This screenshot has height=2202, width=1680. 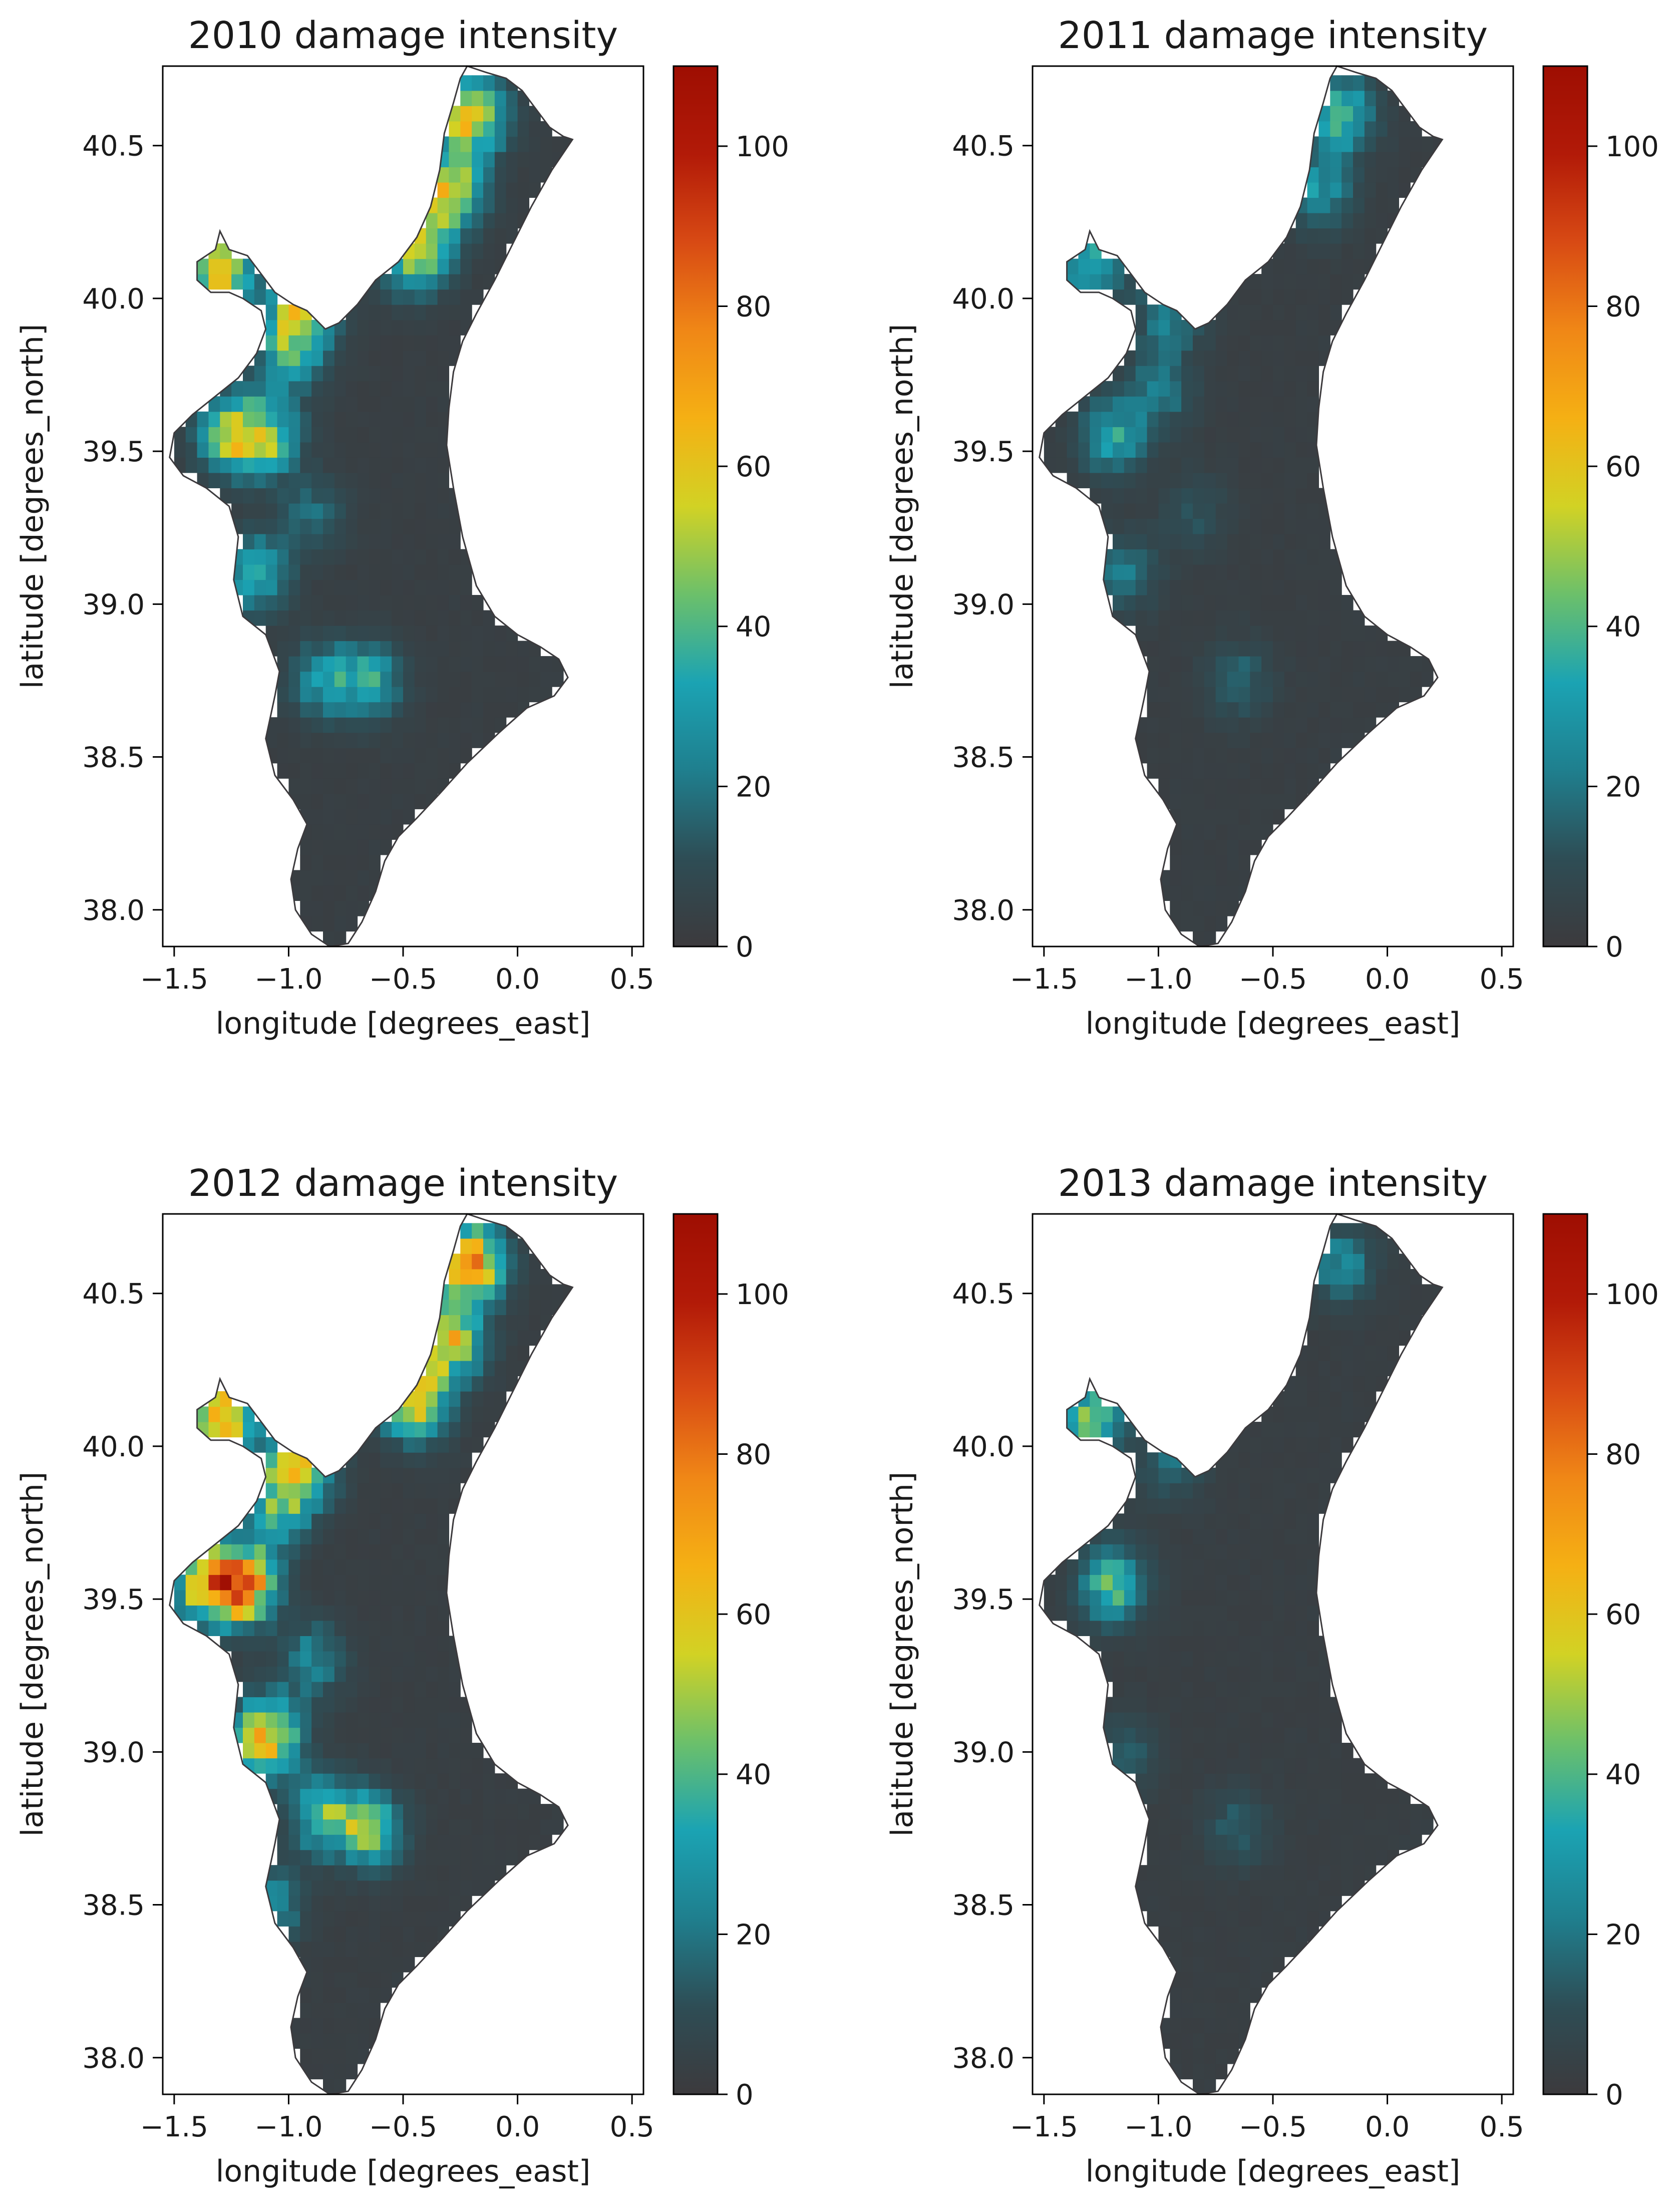 What do you see at coordinates (1388, 2127) in the screenshot?
I see `x-tick-label: 0.0` at bounding box center [1388, 2127].